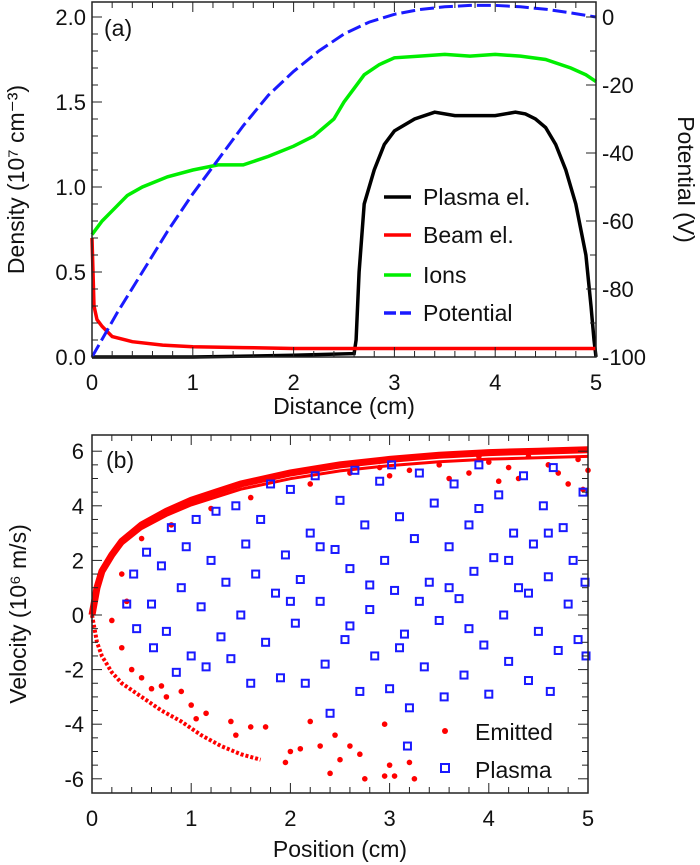 This screenshot has width=700, height=865. What do you see at coordinates (74, 724) in the screenshot?
I see `y-tick-label: -4` at bounding box center [74, 724].